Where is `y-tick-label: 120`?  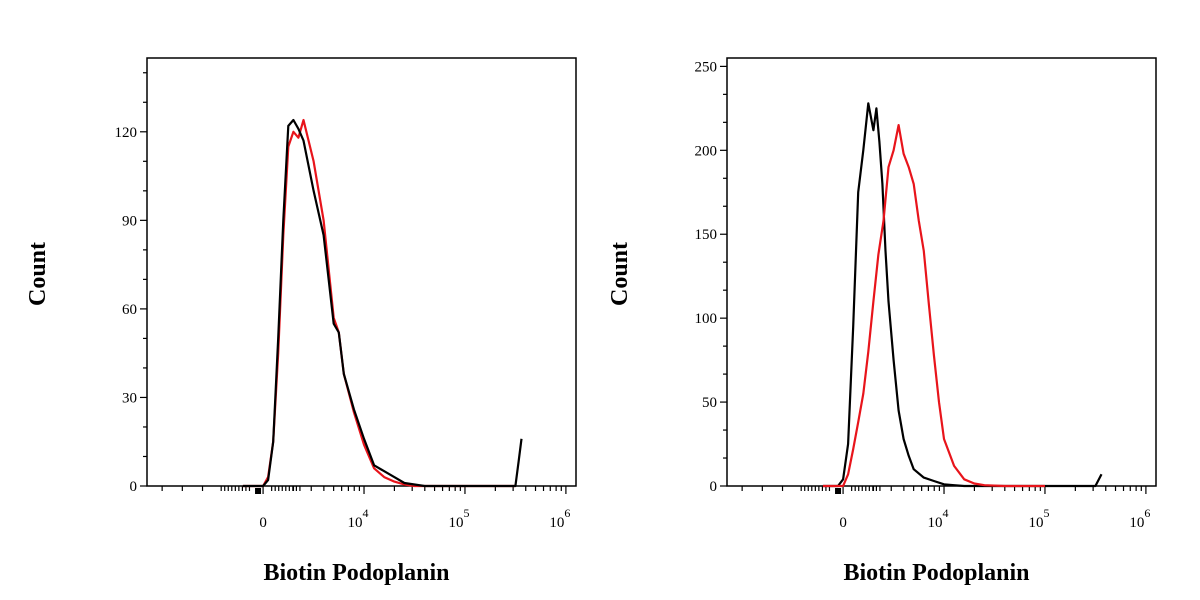
y-tick-label: 120 is located at coordinates (126, 133).